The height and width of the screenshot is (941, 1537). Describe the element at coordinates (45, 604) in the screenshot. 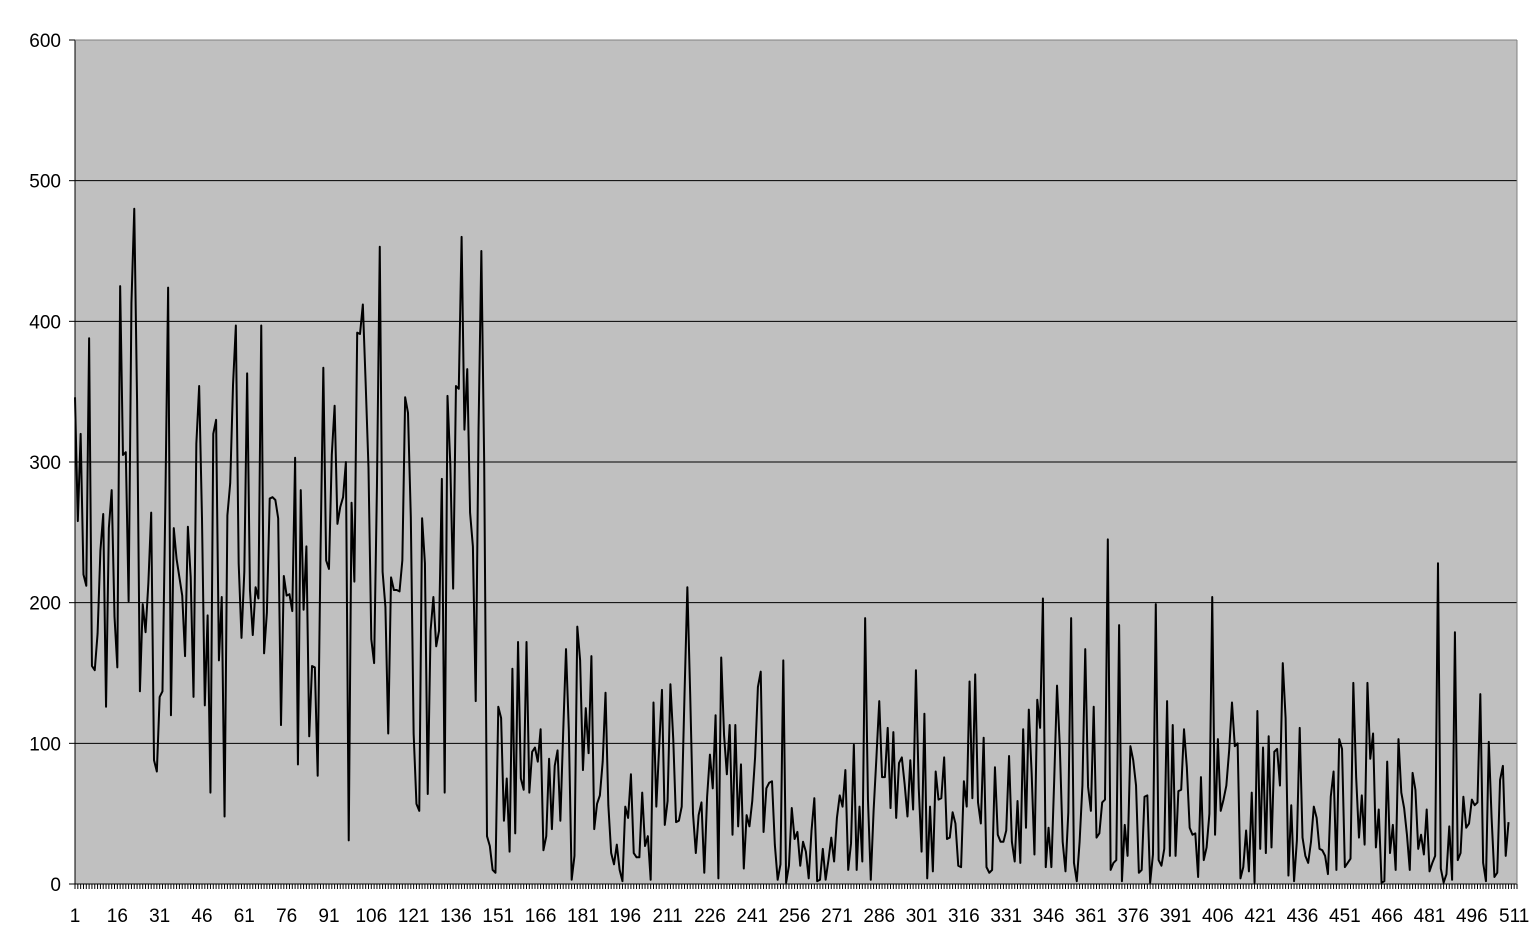

I see `y-tick-label: 200` at that location.